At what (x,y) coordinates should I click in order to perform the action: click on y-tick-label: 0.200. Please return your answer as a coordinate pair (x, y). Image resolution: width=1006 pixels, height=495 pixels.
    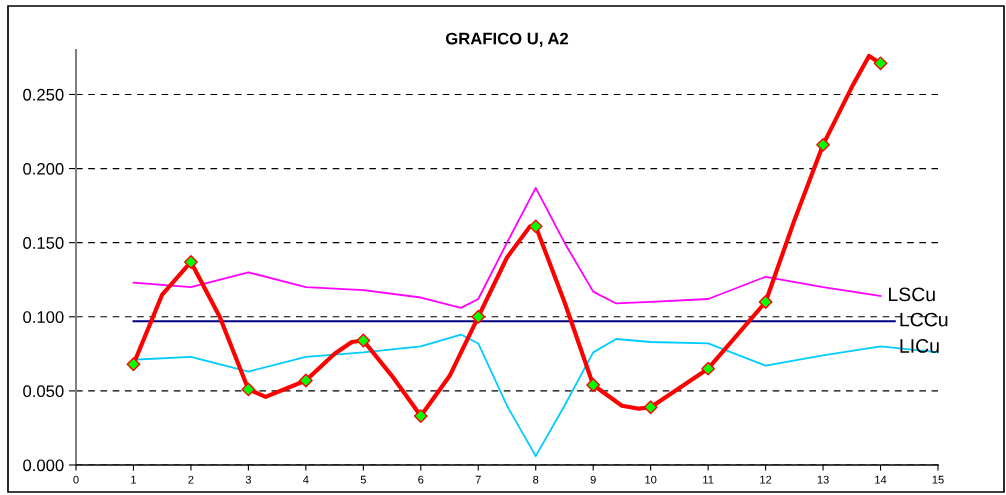
    Looking at the image, I should click on (43, 168).